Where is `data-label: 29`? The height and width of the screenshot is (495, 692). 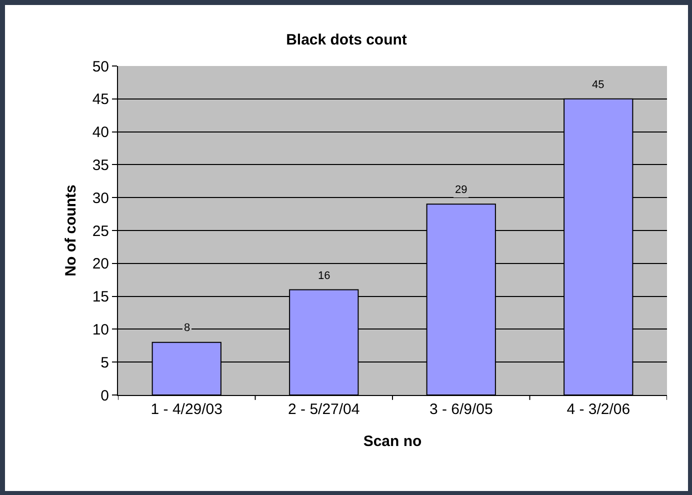
data-label: 29 is located at coordinates (461, 190).